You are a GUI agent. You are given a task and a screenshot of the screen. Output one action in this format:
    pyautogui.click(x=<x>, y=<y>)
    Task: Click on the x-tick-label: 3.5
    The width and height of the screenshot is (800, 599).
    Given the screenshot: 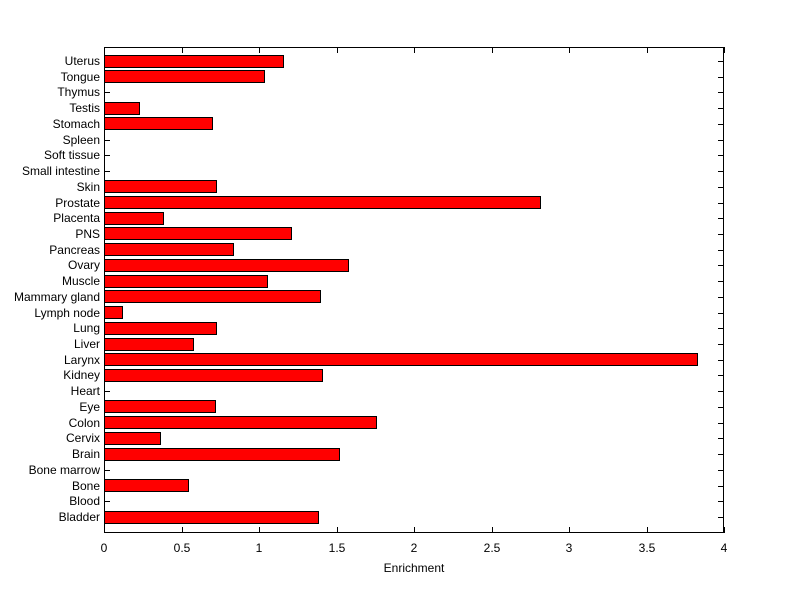 What is the action you would take?
    pyautogui.click(x=647, y=548)
    